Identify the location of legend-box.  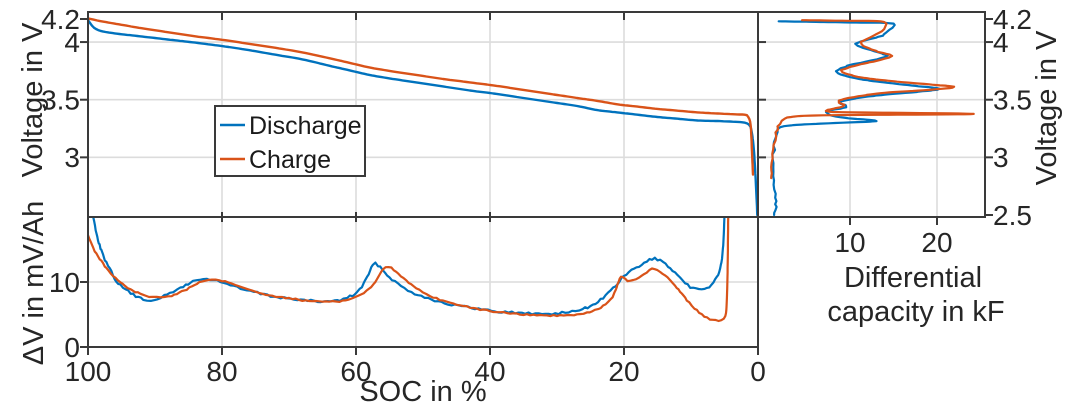
(290, 141).